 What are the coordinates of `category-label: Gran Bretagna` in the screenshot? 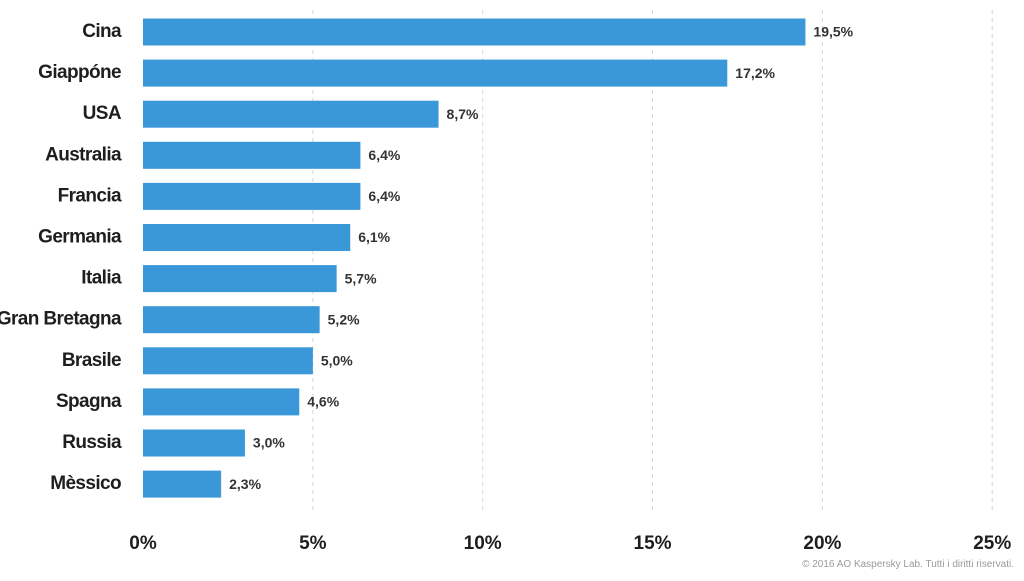 It's located at (61, 319).